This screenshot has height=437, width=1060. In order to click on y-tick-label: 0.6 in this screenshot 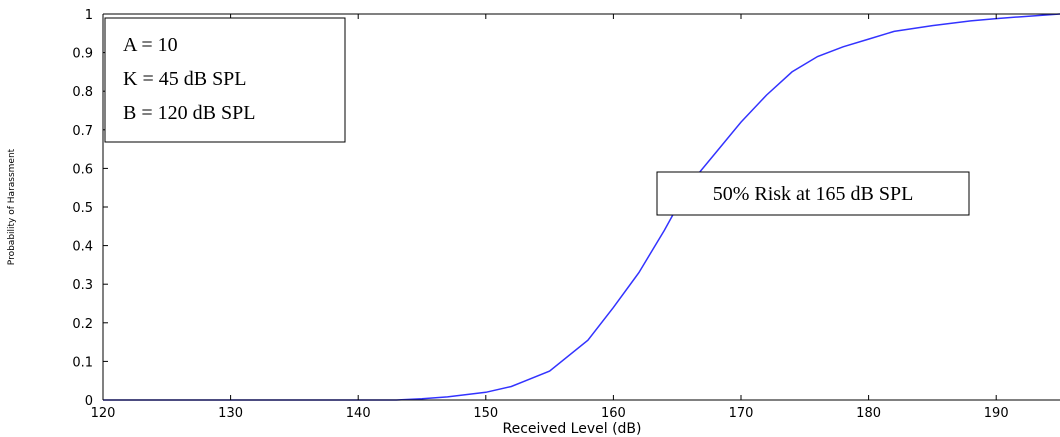, I will do `click(82, 169)`.